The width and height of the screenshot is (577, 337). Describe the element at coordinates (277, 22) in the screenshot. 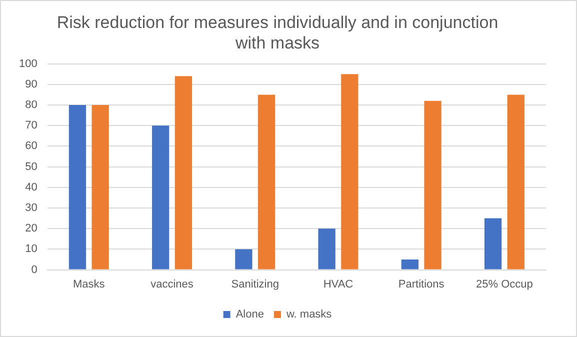

I see `text: Risk reduction for measures individually and in conjunction` at that location.